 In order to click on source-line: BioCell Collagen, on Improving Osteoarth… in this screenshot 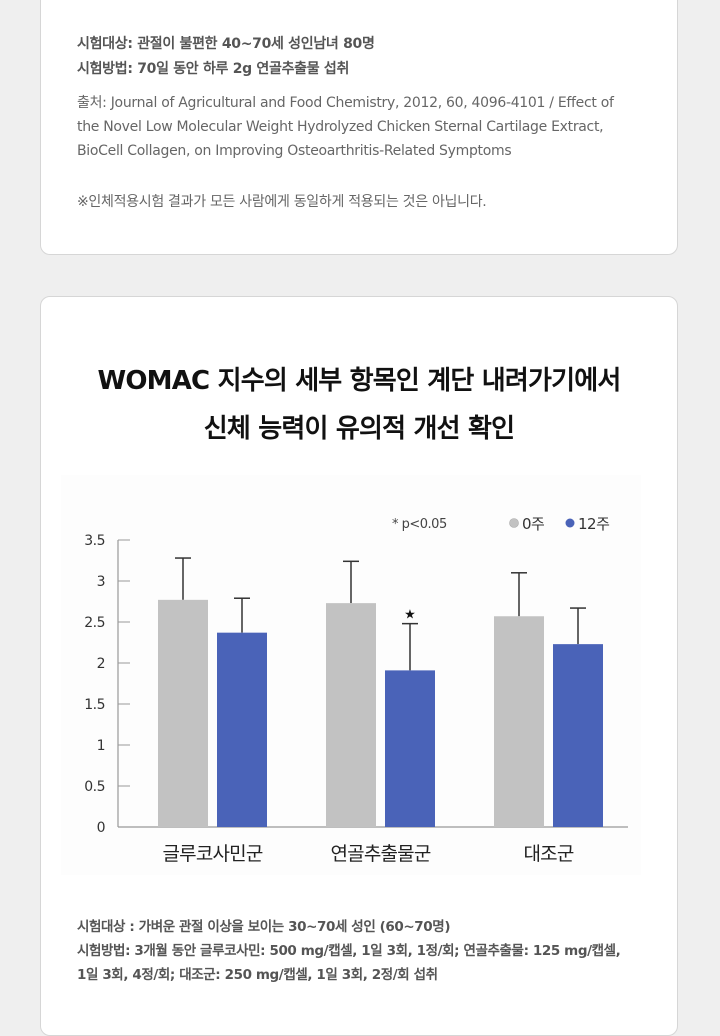, I will do `click(294, 151)`.